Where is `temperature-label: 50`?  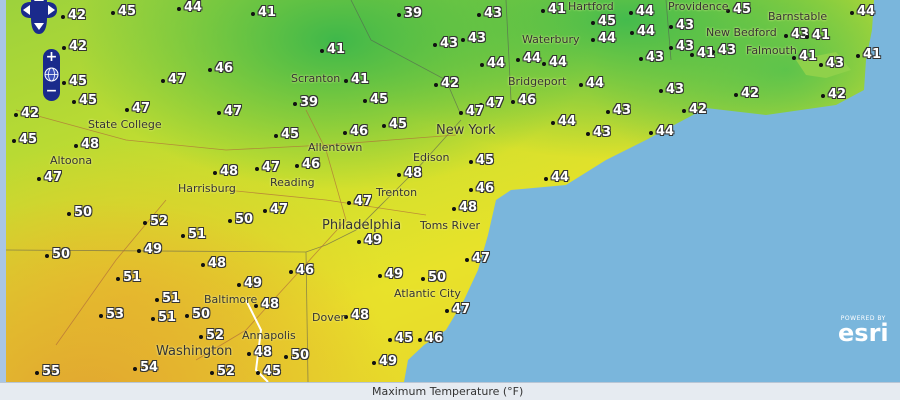
temperature-label: 50 is located at coordinates (83, 212).